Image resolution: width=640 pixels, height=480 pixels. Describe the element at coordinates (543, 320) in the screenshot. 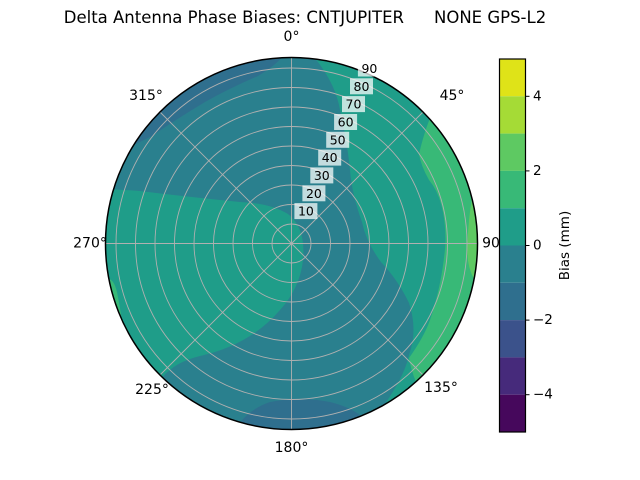

I see `colorbar-tick-m2: −2` at that location.